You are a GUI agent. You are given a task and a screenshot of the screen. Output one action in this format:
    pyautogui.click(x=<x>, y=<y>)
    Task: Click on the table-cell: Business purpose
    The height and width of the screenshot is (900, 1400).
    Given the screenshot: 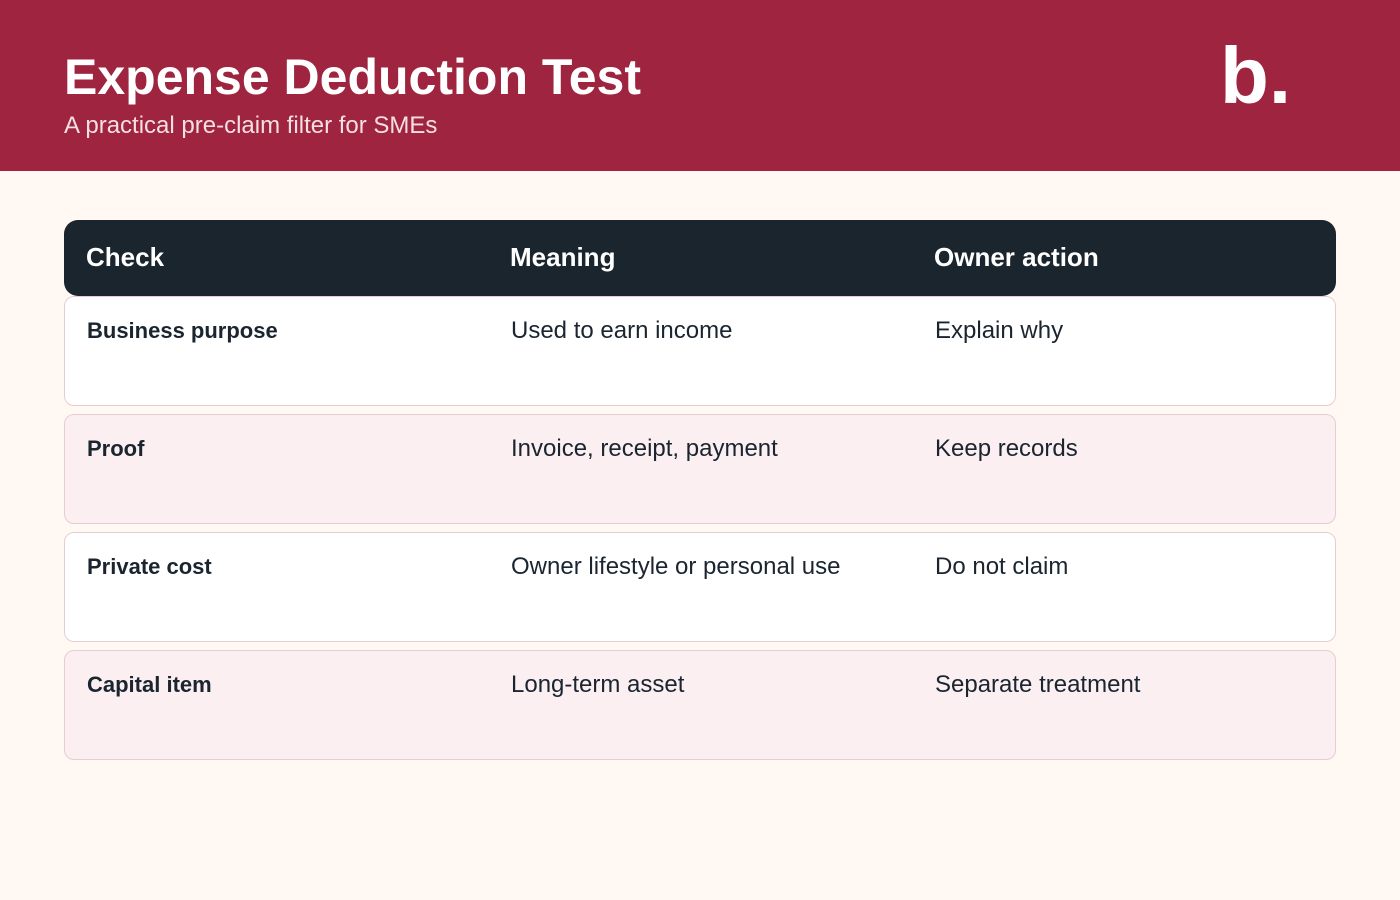 What is the action you would take?
    pyautogui.click(x=182, y=330)
    